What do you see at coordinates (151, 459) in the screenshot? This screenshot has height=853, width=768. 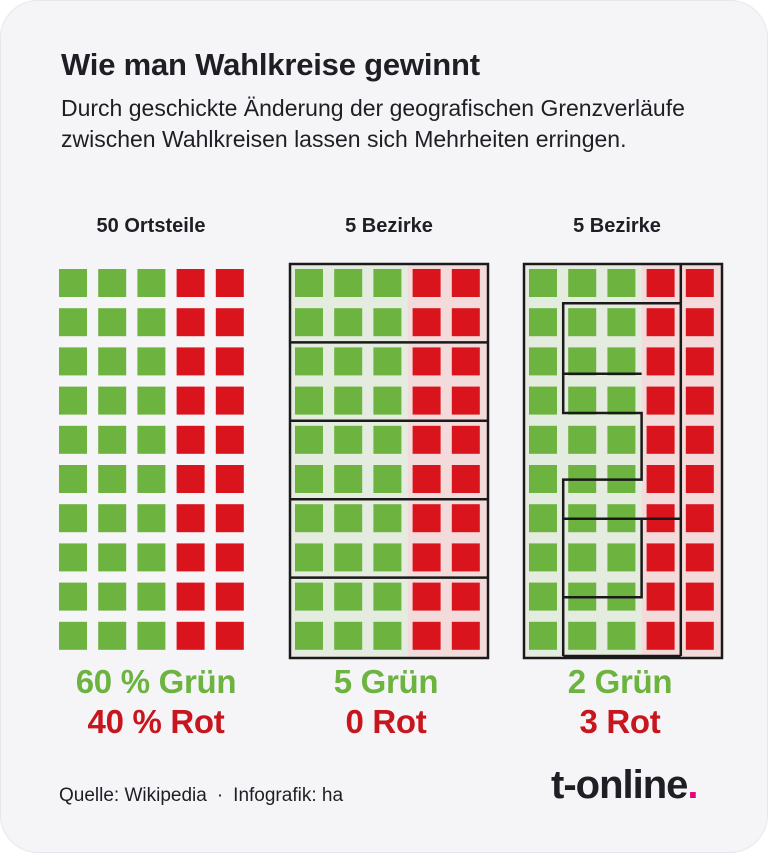 I see `grid-ortsteile` at bounding box center [151, 459].